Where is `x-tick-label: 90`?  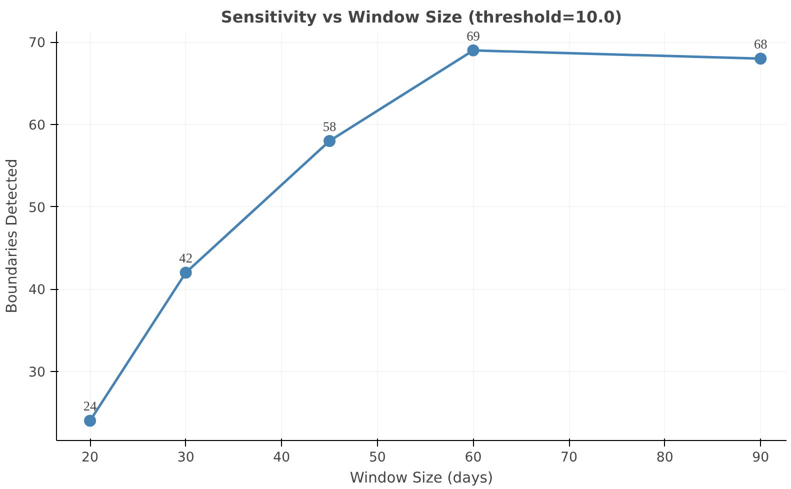 x-tick-label: 90 is located at coordinates (761, 458).